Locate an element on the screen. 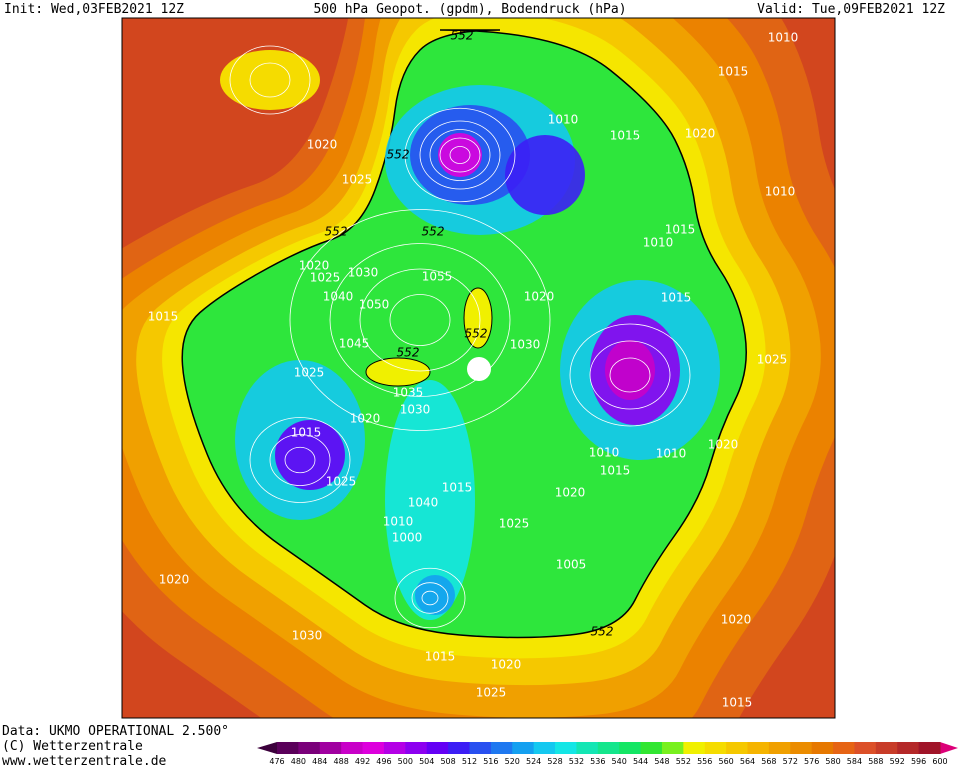 This screenshot has width=959, height=770. colorbar-label: 548 is located at coordinates (661, 761).